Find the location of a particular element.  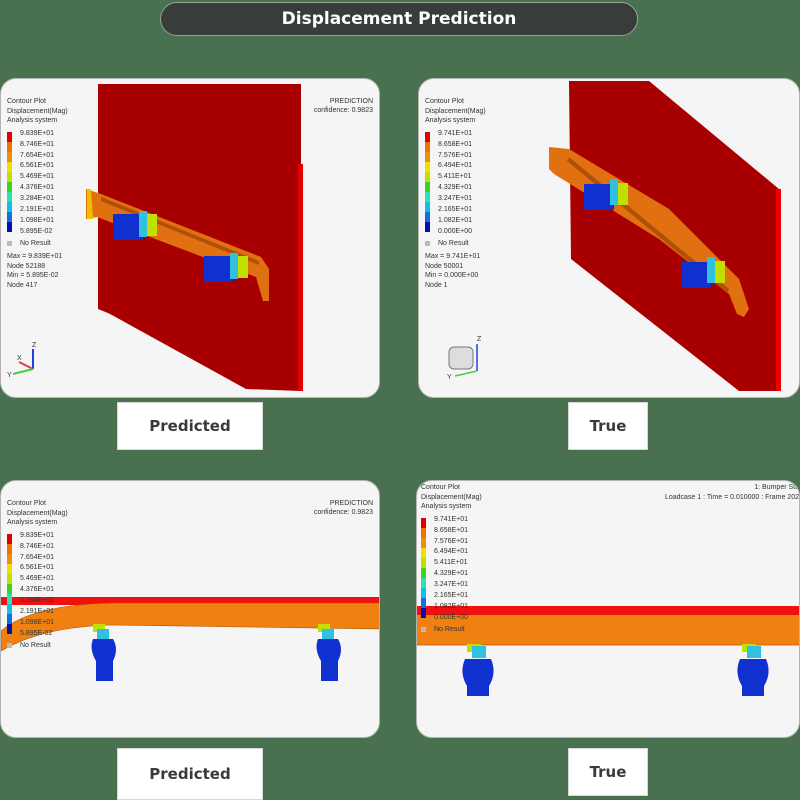

caption-true-top: True is located at coordinates (608, 426).